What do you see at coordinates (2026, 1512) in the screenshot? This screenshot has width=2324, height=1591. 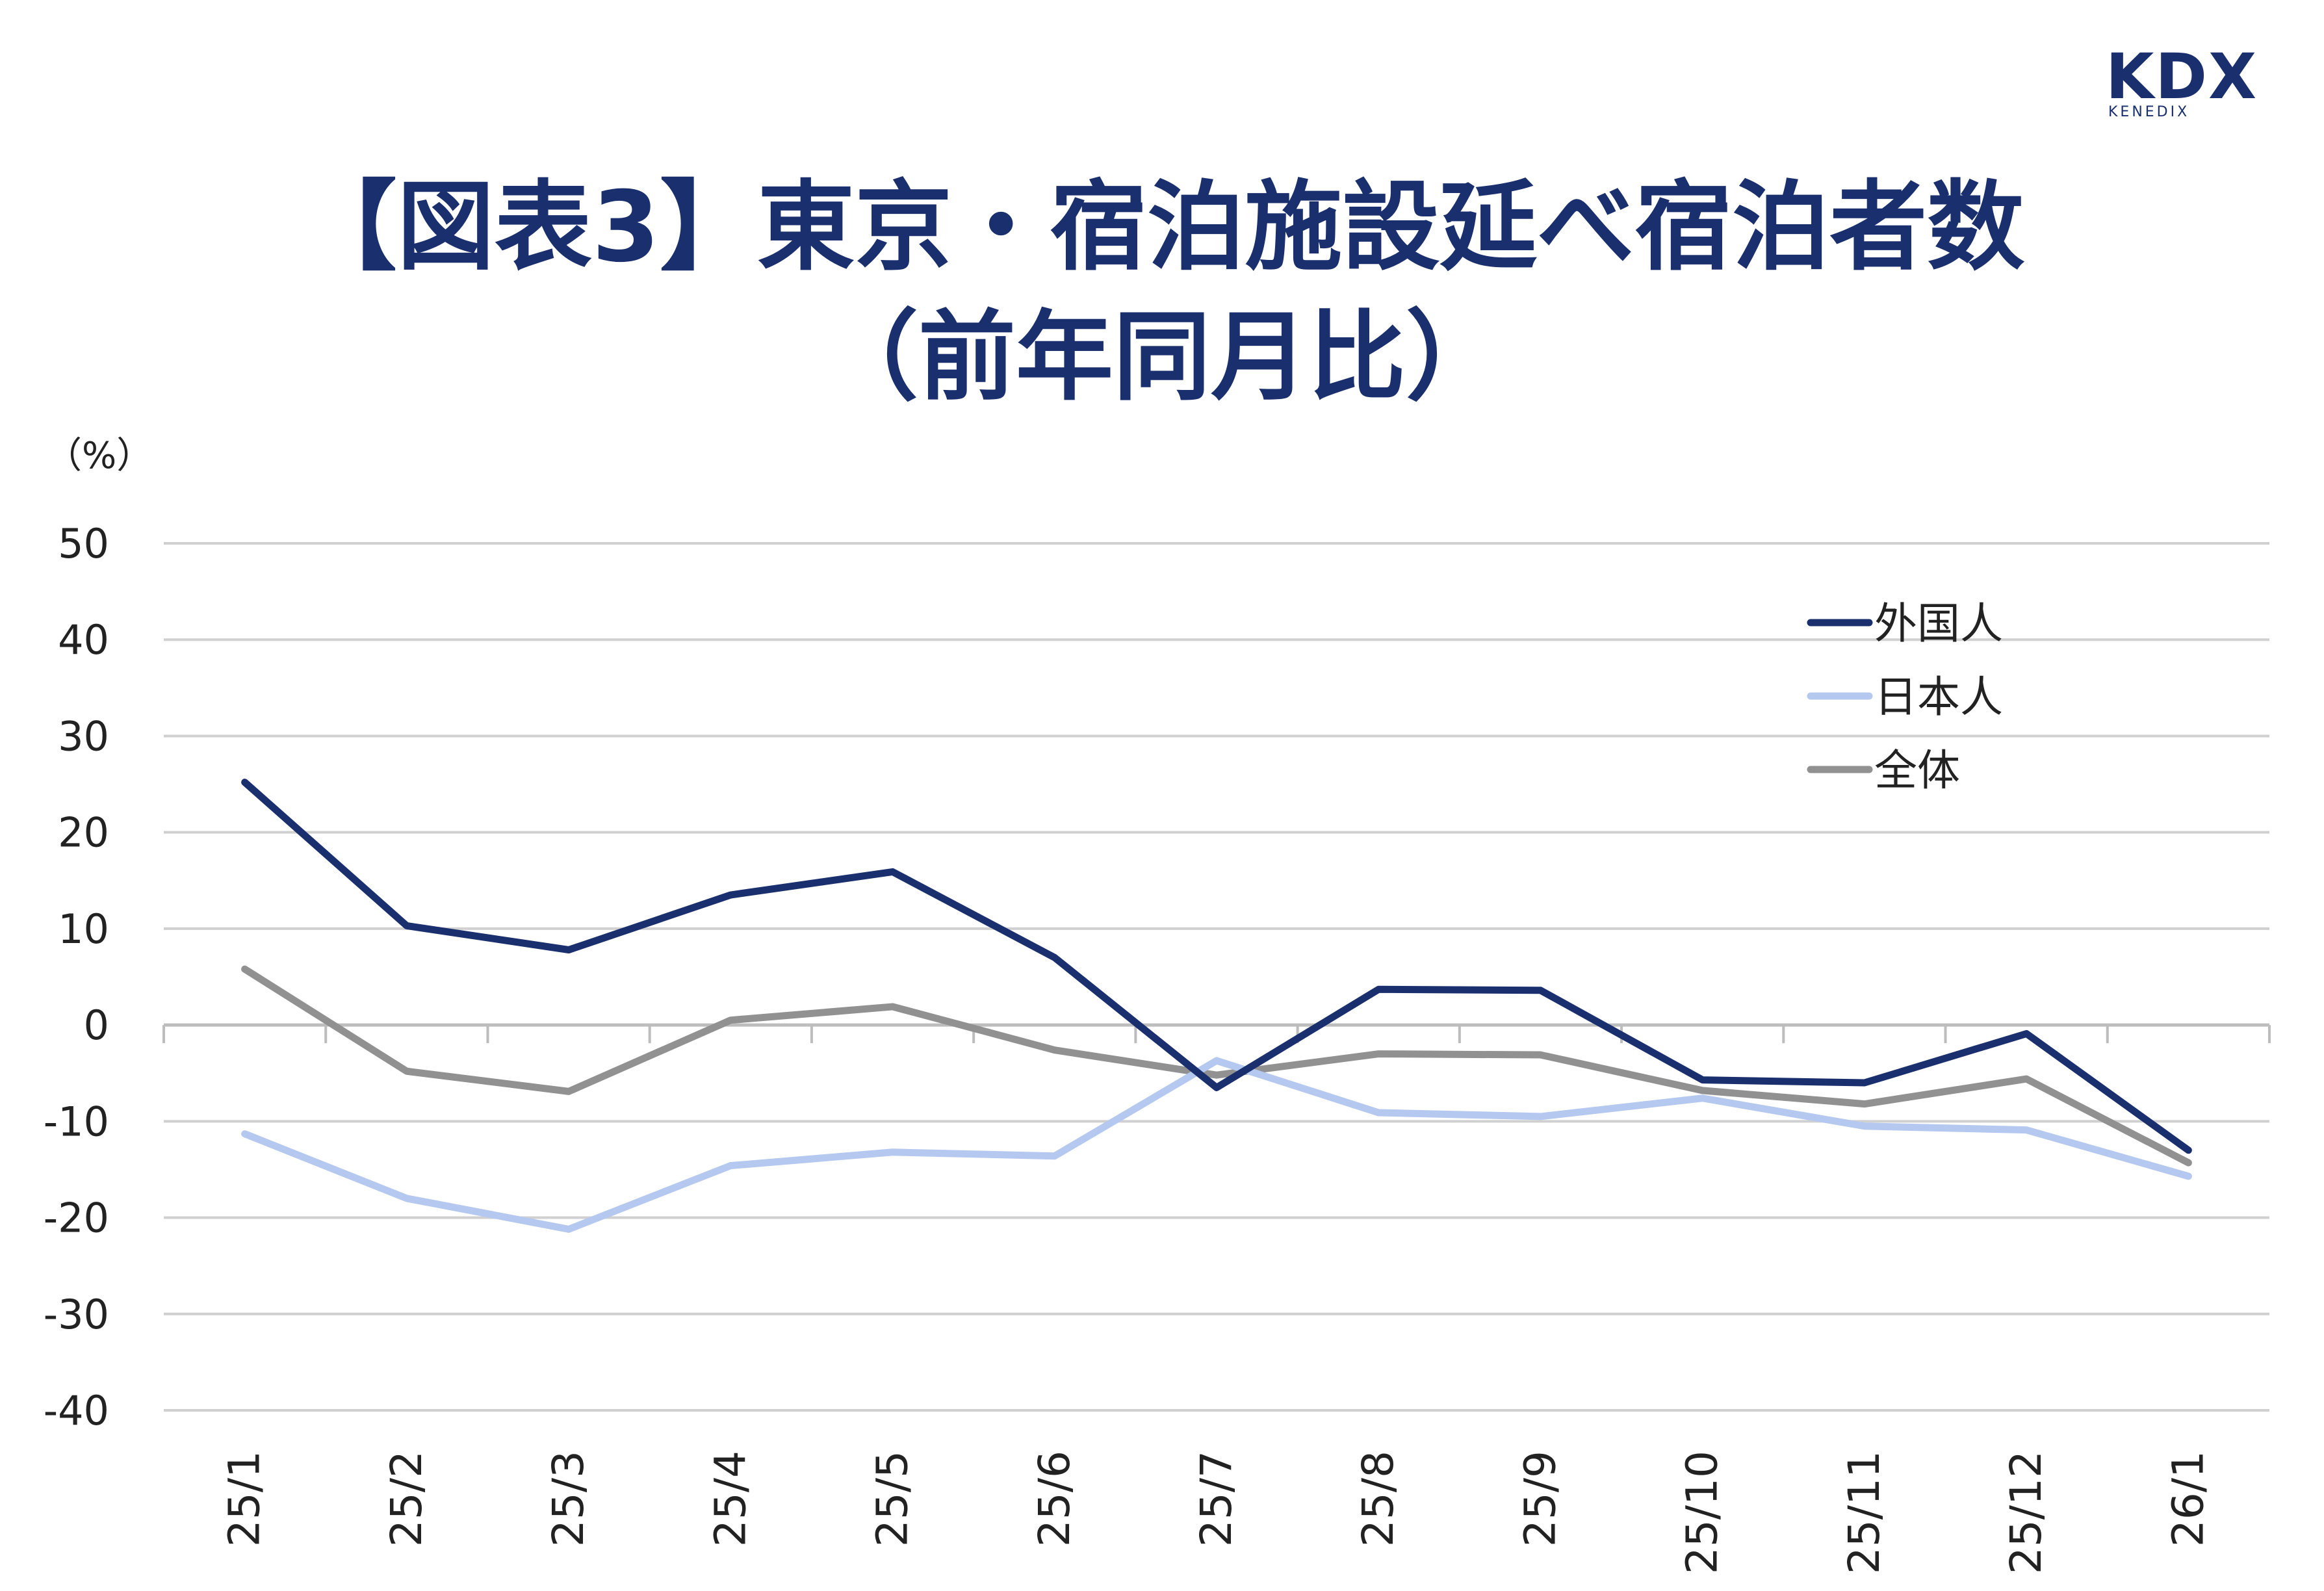 I see `x-tick-label-25/12: 25/12` at bounding box center [2026, 1512].